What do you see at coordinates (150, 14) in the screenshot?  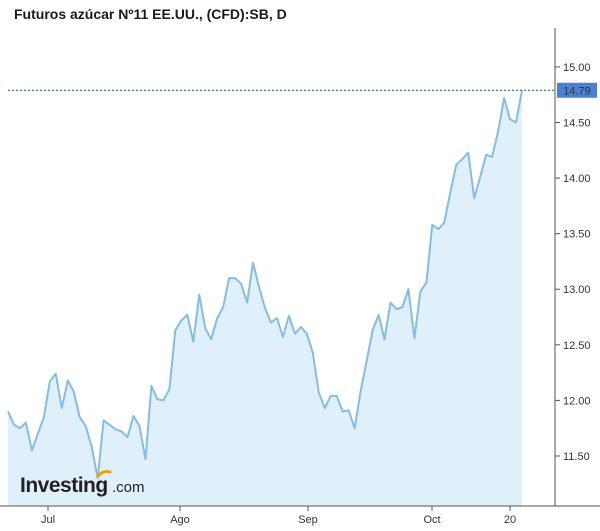 I see `chart-title: Futuros azúcar Nº11 EE.UU., (CFD):SB, D` at bounding box center [150, 14].